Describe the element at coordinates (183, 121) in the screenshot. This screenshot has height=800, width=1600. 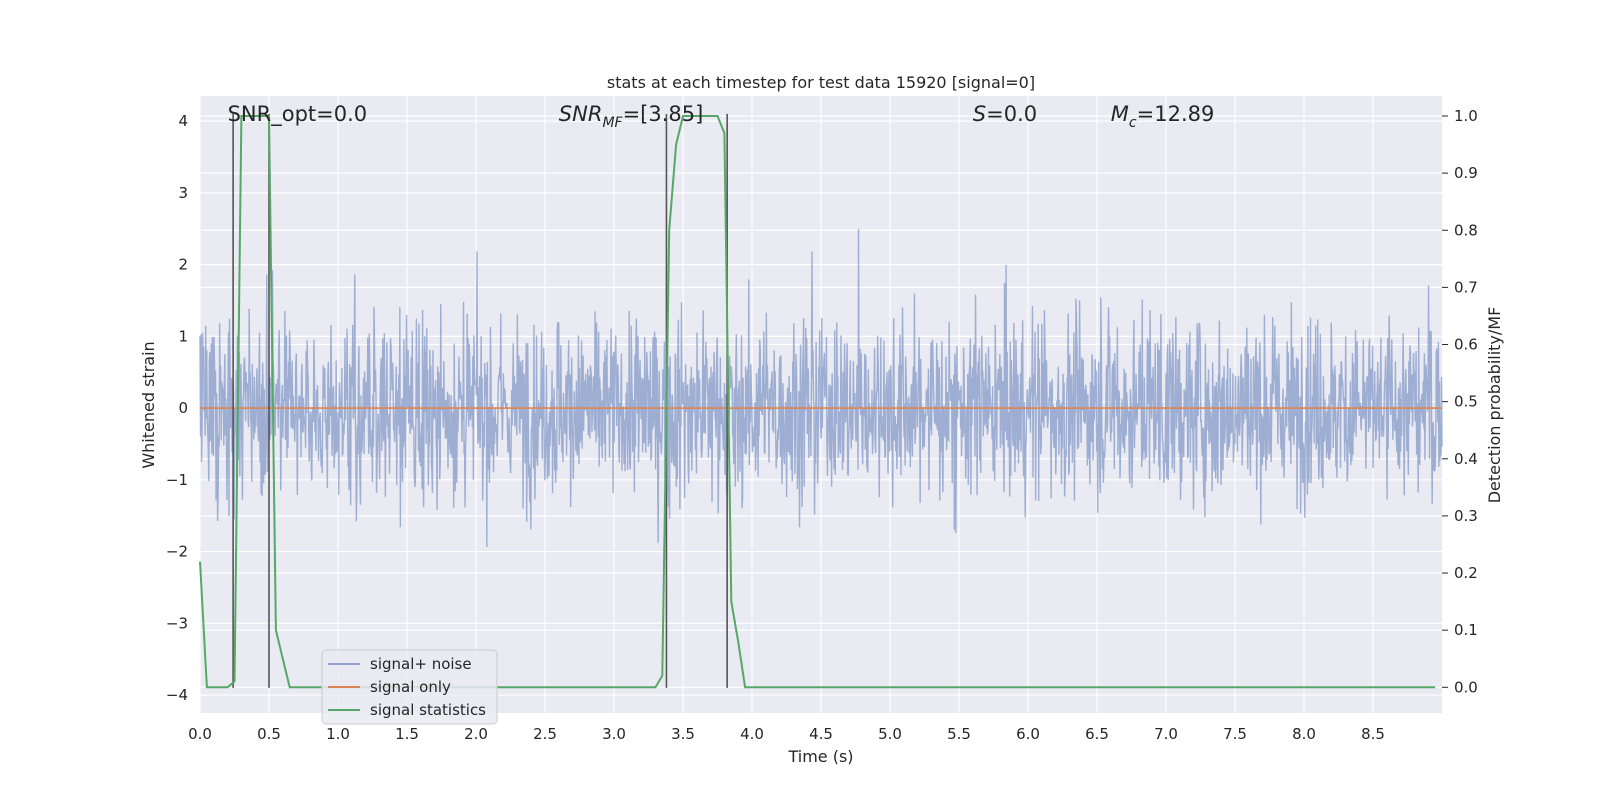
I see `y-tick-label: 4` at that location.